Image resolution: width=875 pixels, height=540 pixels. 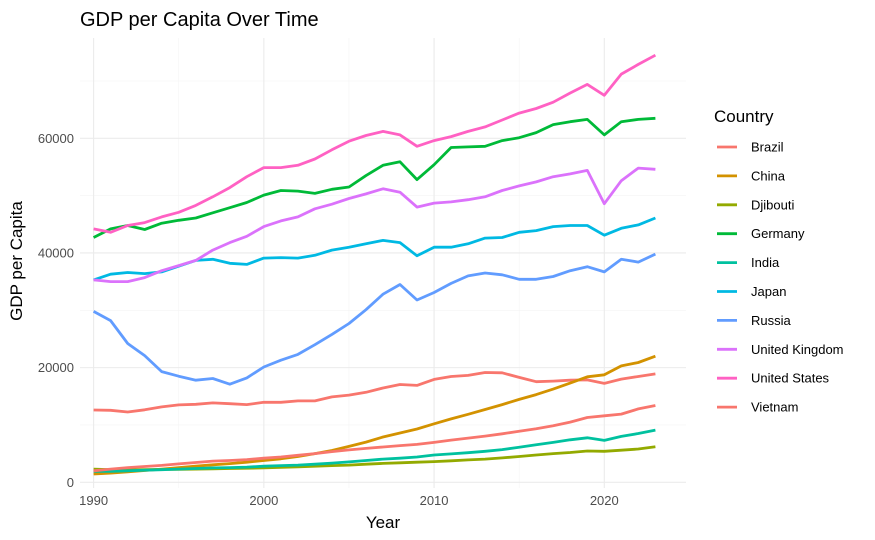 What do you see at coordinates (604, 500) in the screenshot?
I see `x-tick-label: 2020` at bounding box center [604, 500].